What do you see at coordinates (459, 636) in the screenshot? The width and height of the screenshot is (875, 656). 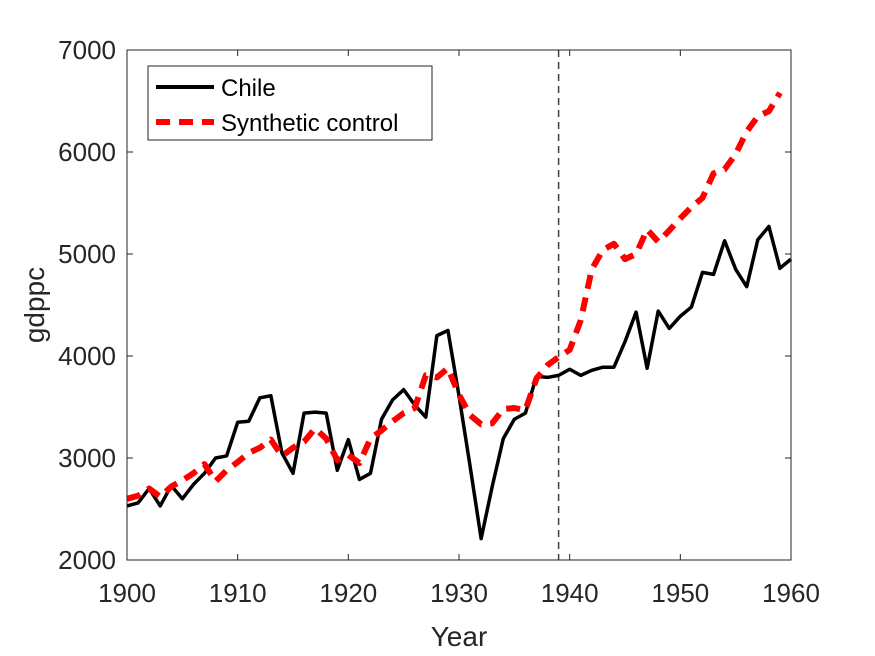 I see `x-axis-title: Year` at bounding box center [459, 636].